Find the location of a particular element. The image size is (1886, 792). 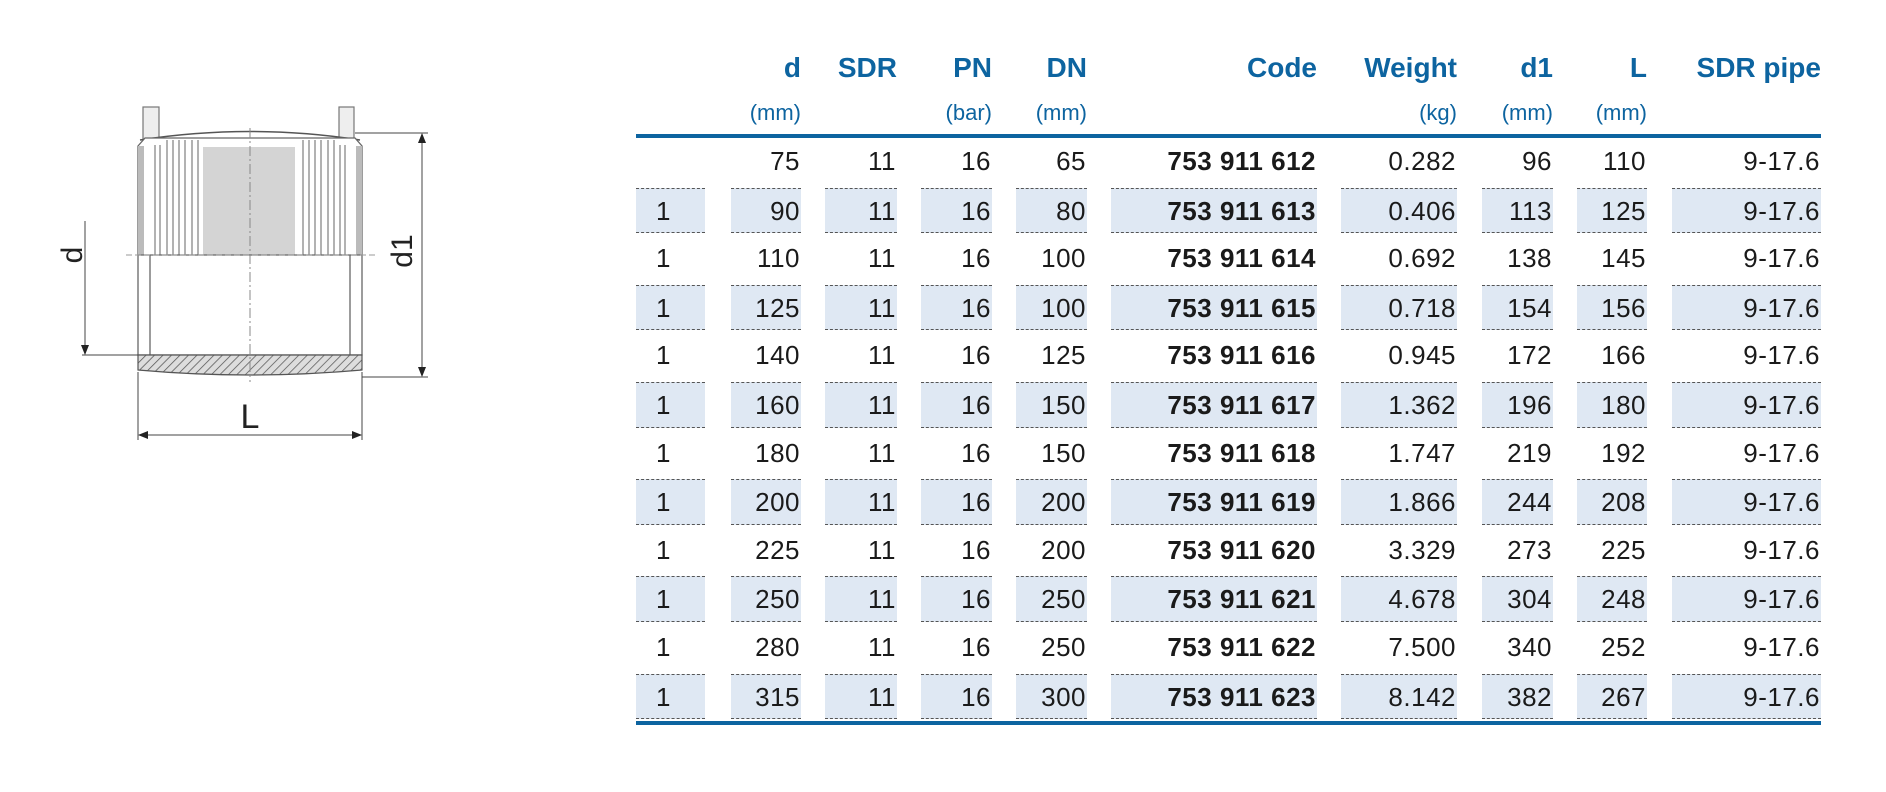

cell-weight: 4.678 is located at coordinates (1399, 599).